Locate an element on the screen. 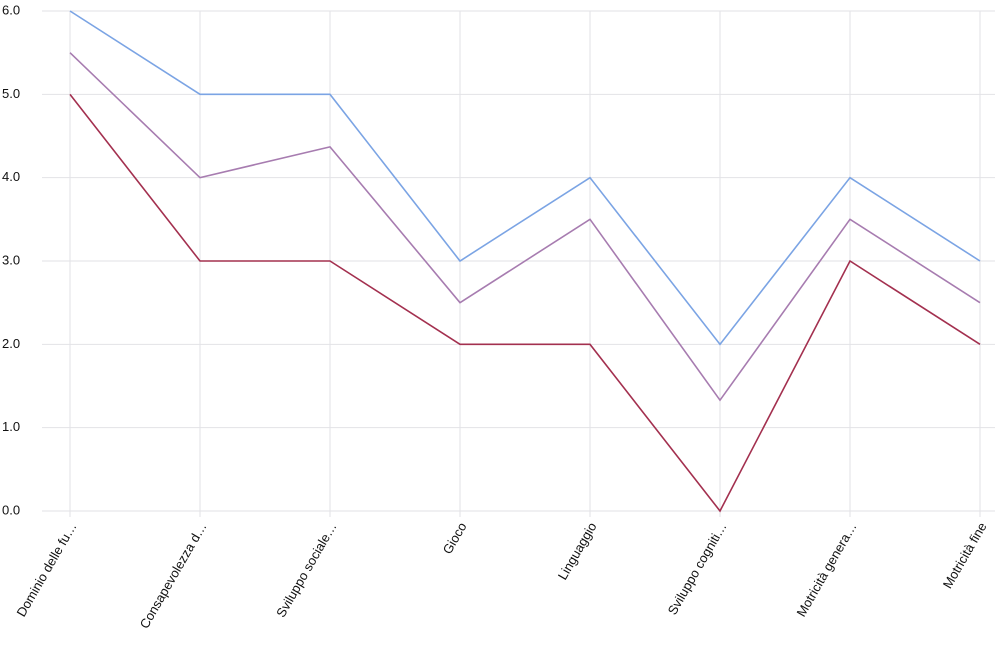 The height and width of the screenshot is (646, 1000). y-tick-label: 4.0 is located at coordinates (11, 176).